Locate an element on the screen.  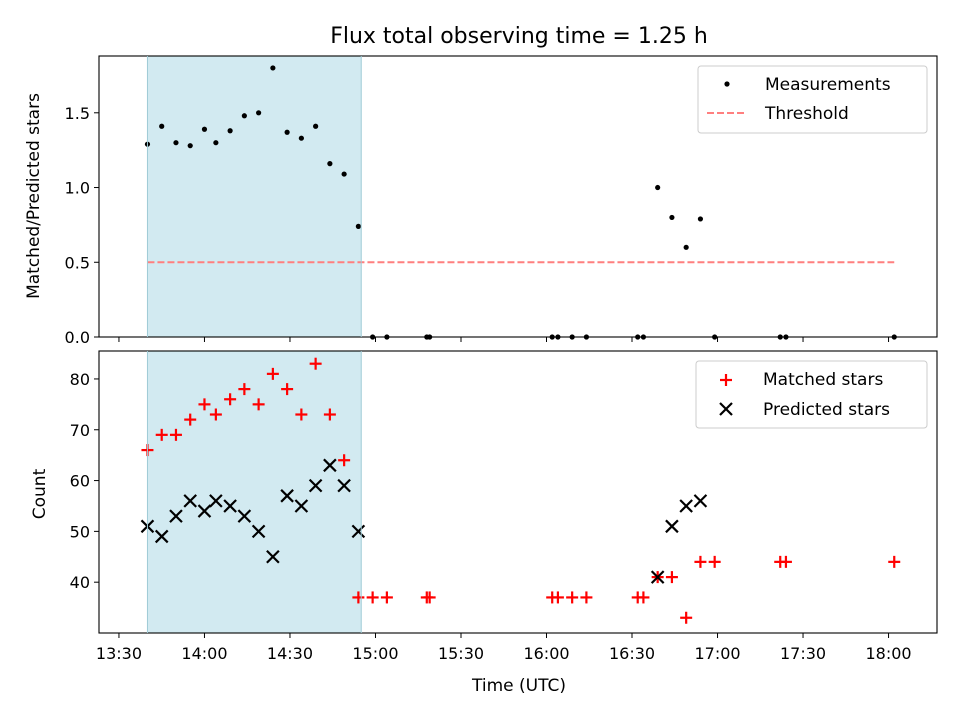
xtick-label: 13:30 is located at coordinates (119, 653).